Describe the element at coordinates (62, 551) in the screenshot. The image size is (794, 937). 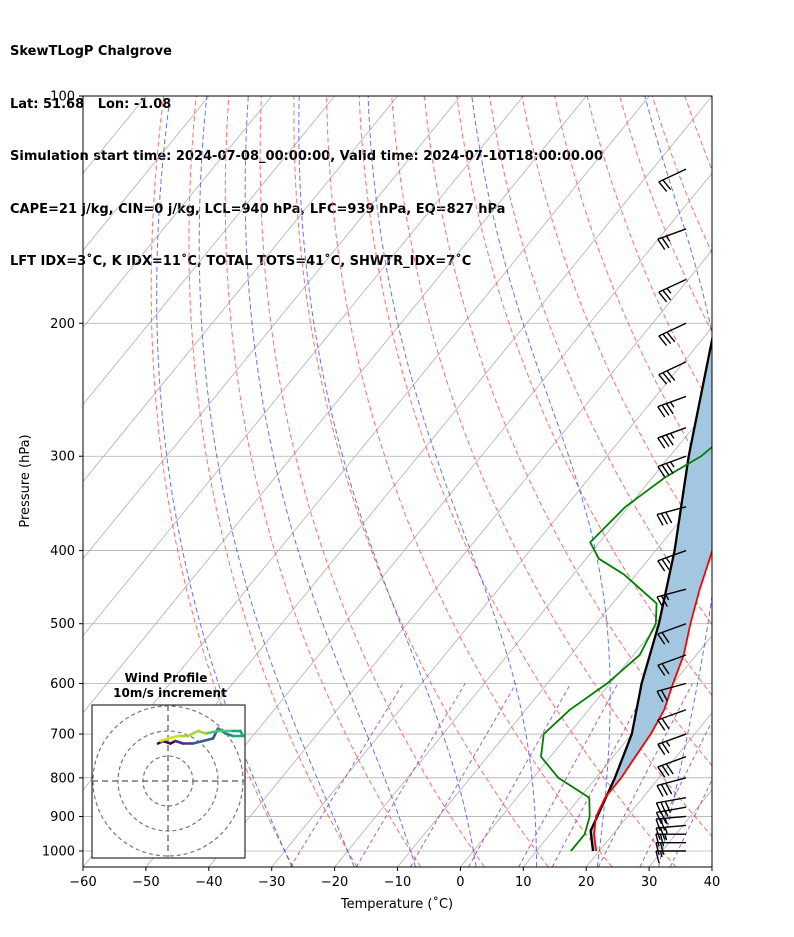
I see `y-tick-label: 400` at that location.